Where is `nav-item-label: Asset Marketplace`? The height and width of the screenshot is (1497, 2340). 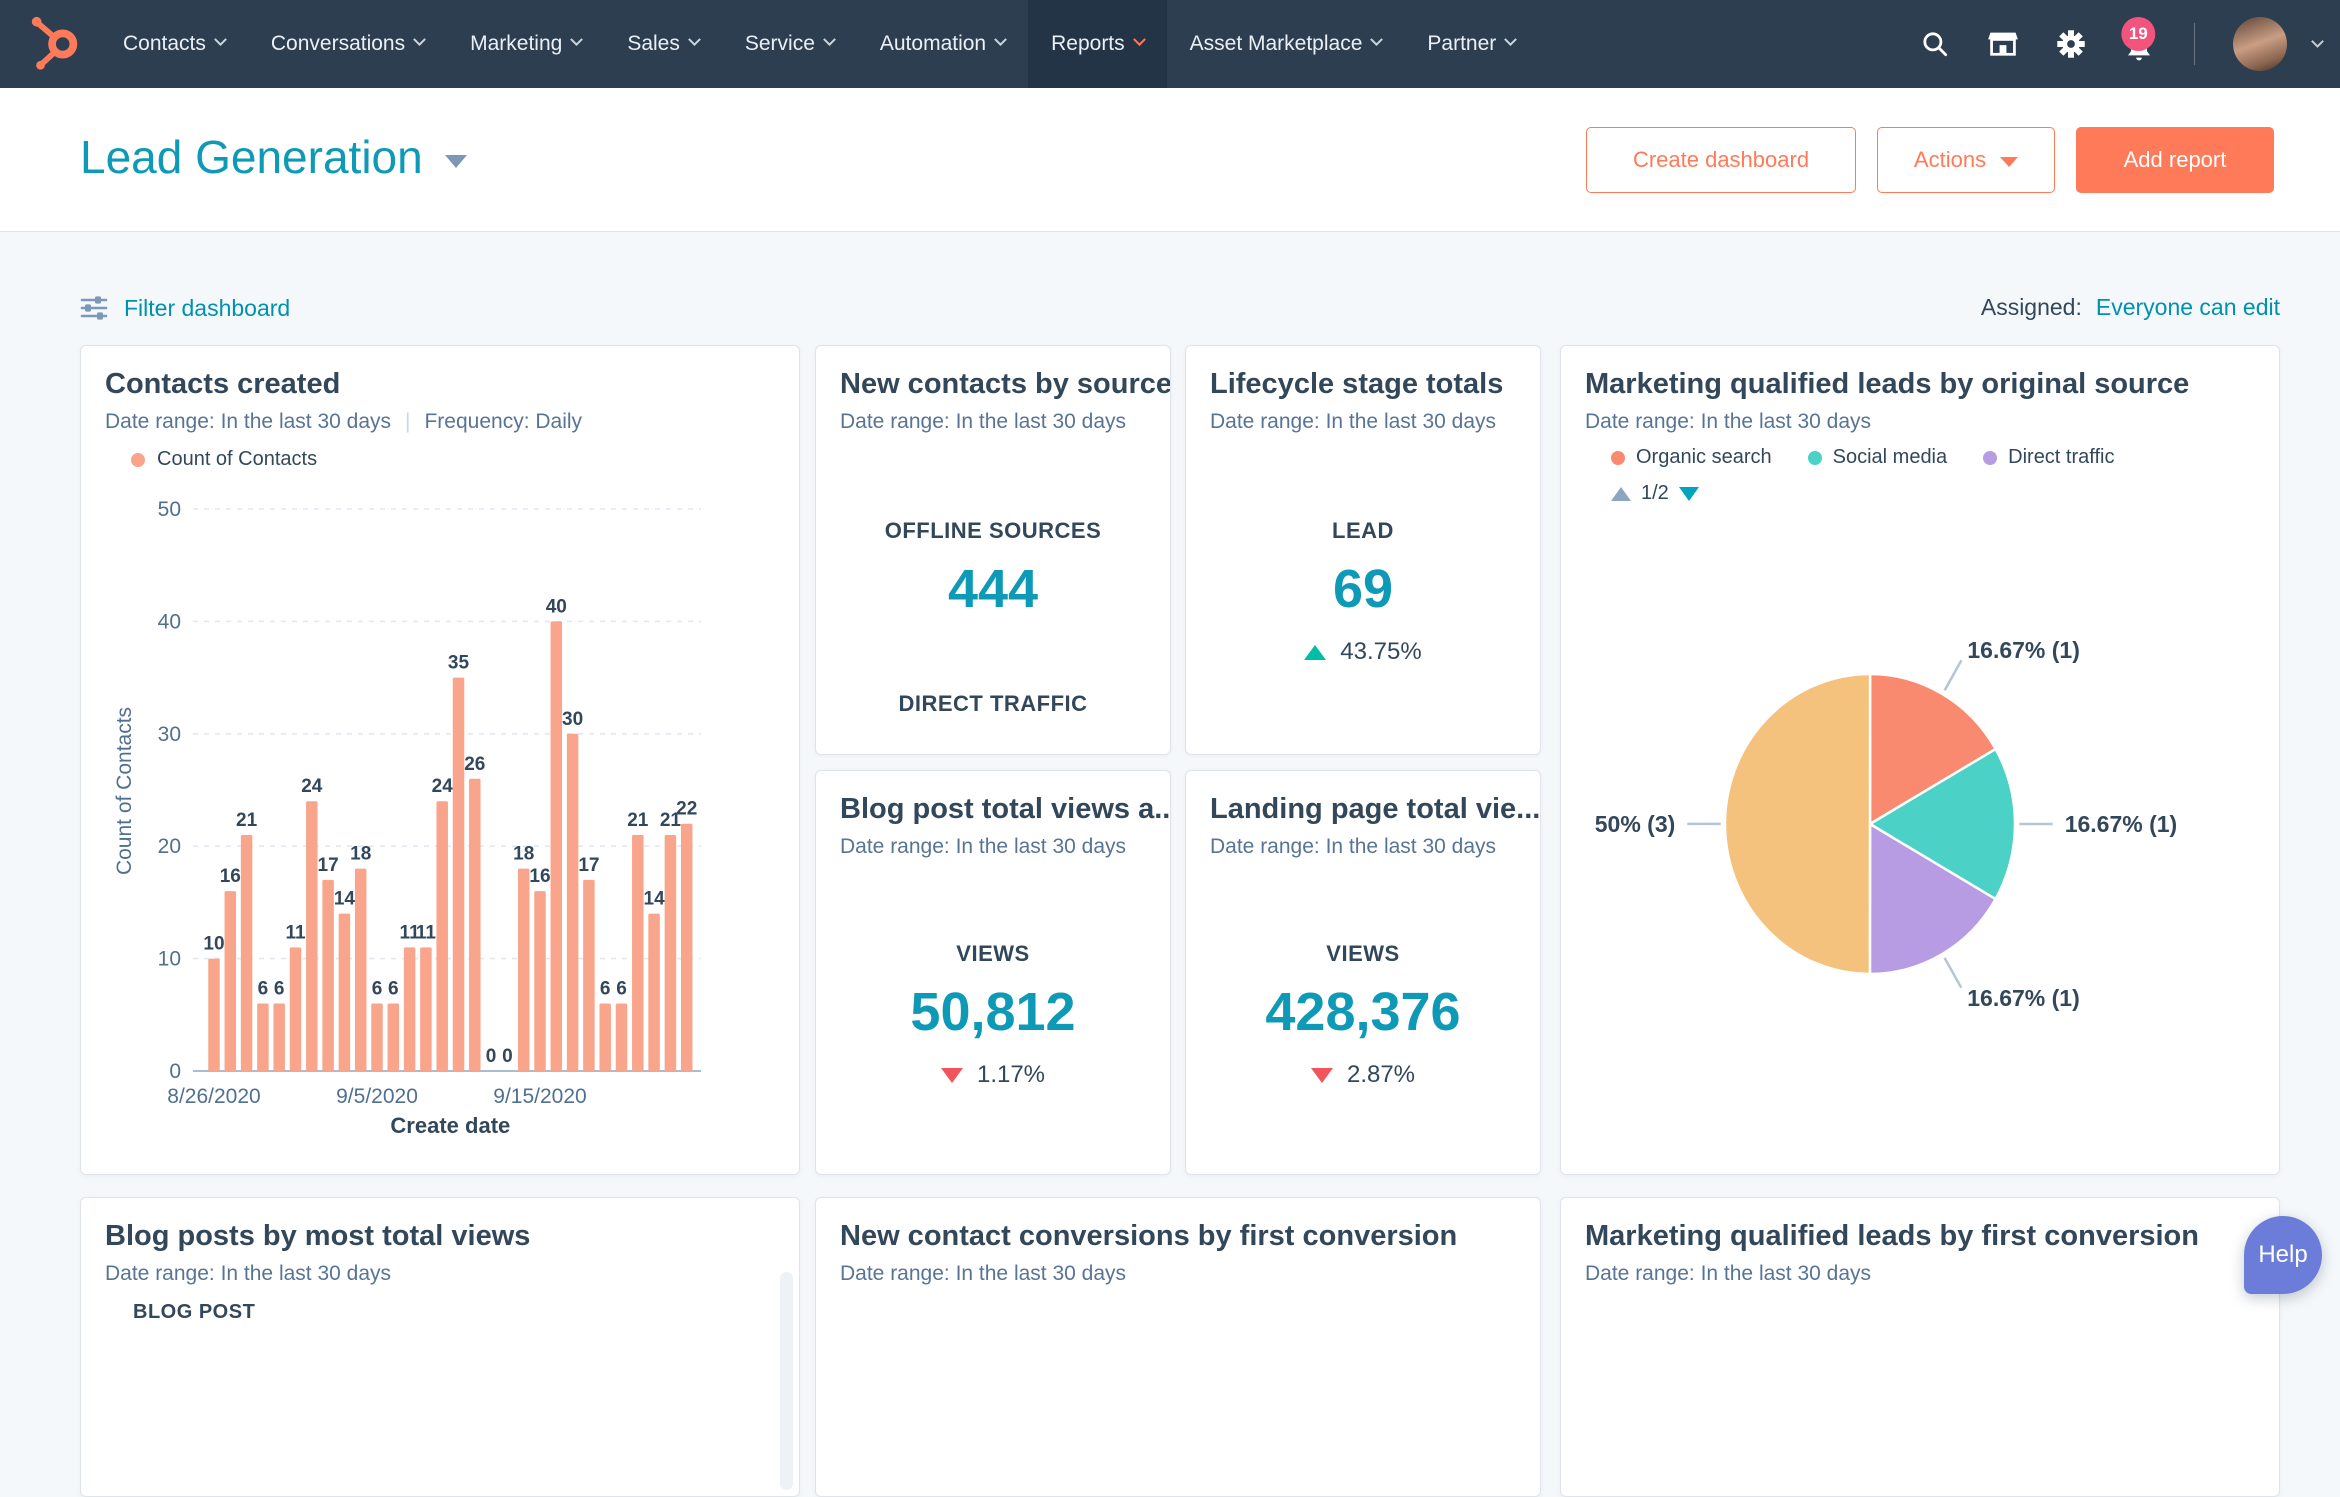 nav-item-label: Asset Marketplace is located at coordinates (1276, 44).